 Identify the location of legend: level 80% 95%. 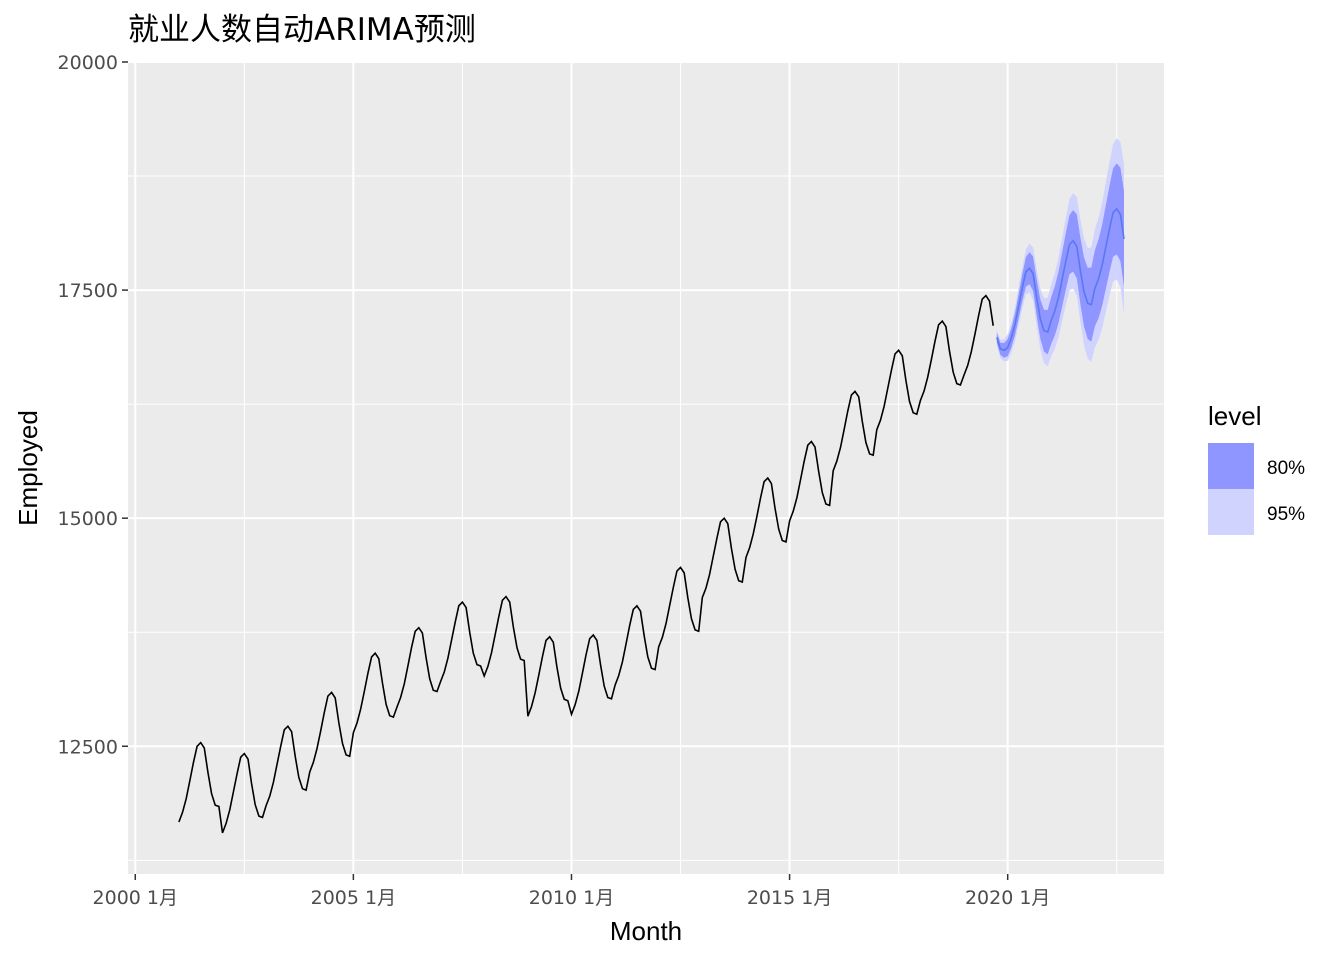
(1256, 468).